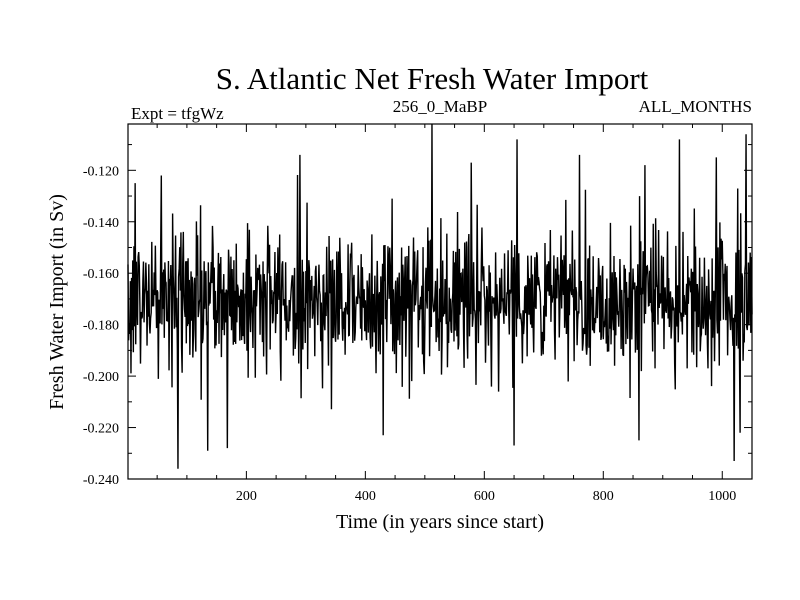 This screenshot has height=600, width=800. Describe the element at coordinates (432, 78) in the screenshot. I see `chart-title: S. Atlantic Net Fresh Water Import` at that location.